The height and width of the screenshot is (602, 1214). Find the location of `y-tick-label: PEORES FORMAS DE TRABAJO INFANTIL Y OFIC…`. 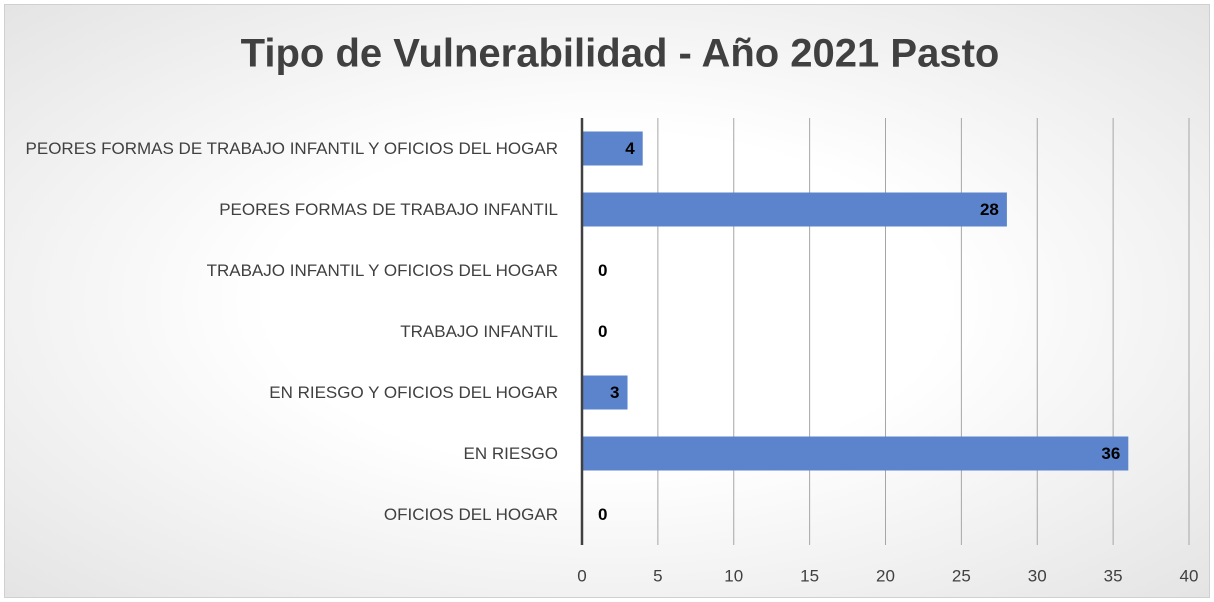

y-tick-label: PEORES FORMAS DE TRABAJO INFANTIL Y OFIC… is located at coordinates (291, 148).